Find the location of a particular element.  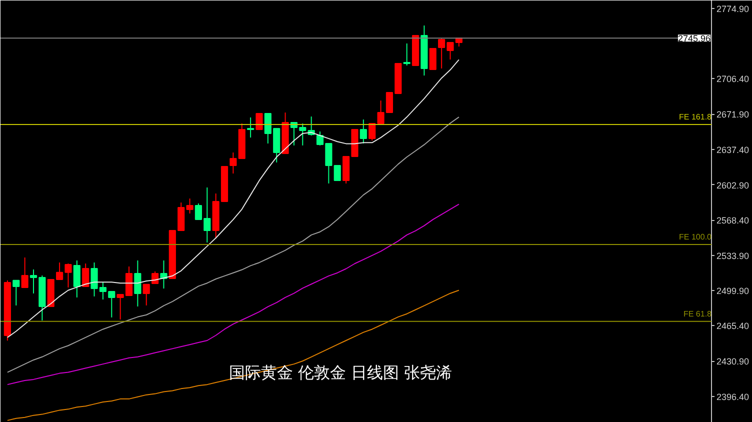

y-tick-label: 2637.40 is located at coordinates (733, 149).